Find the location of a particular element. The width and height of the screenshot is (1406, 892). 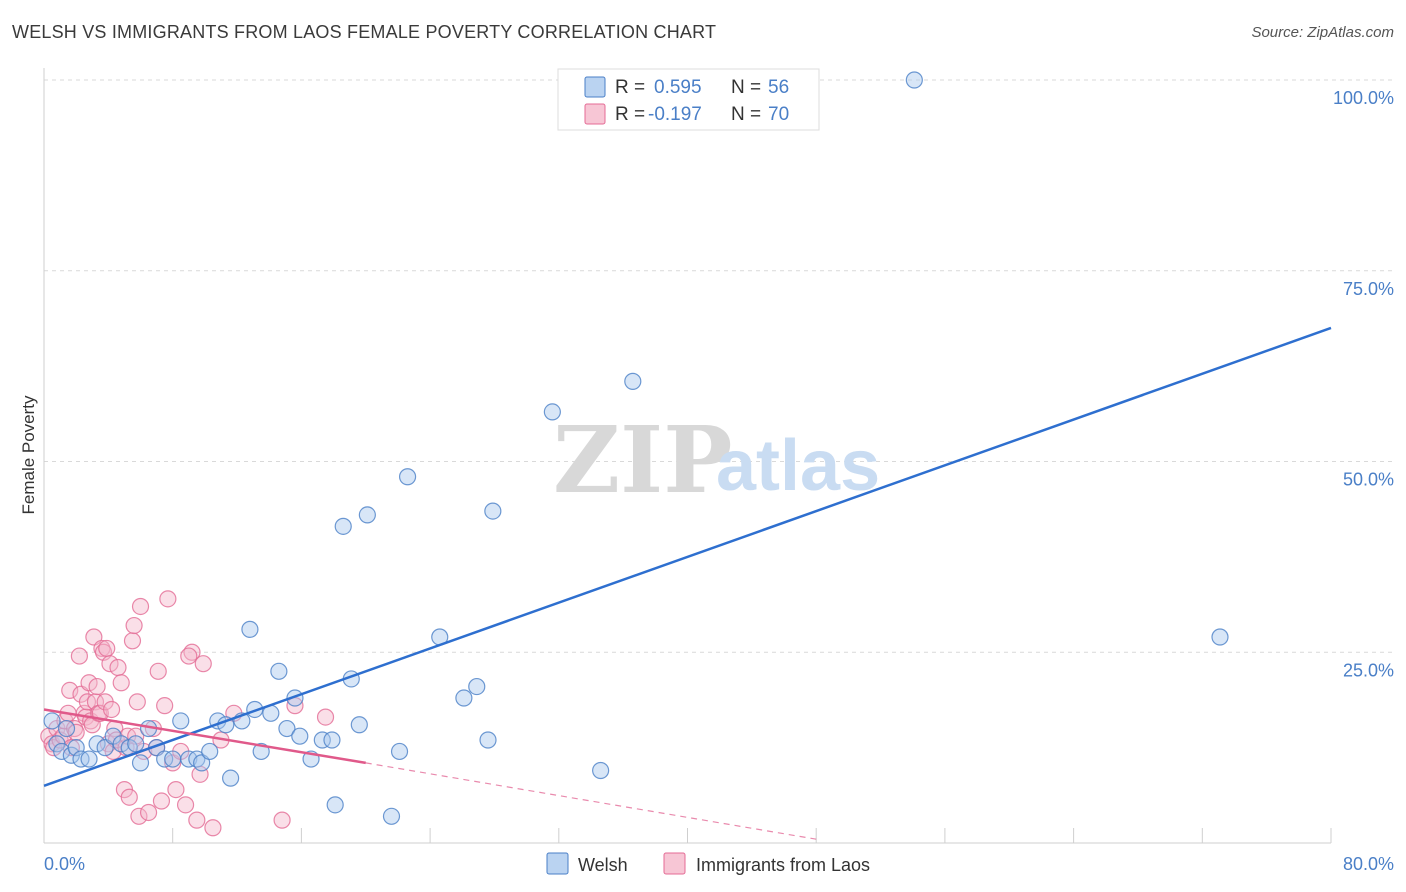

legend-r-value-laos: -0.197 is located at coordinates (675, 114).